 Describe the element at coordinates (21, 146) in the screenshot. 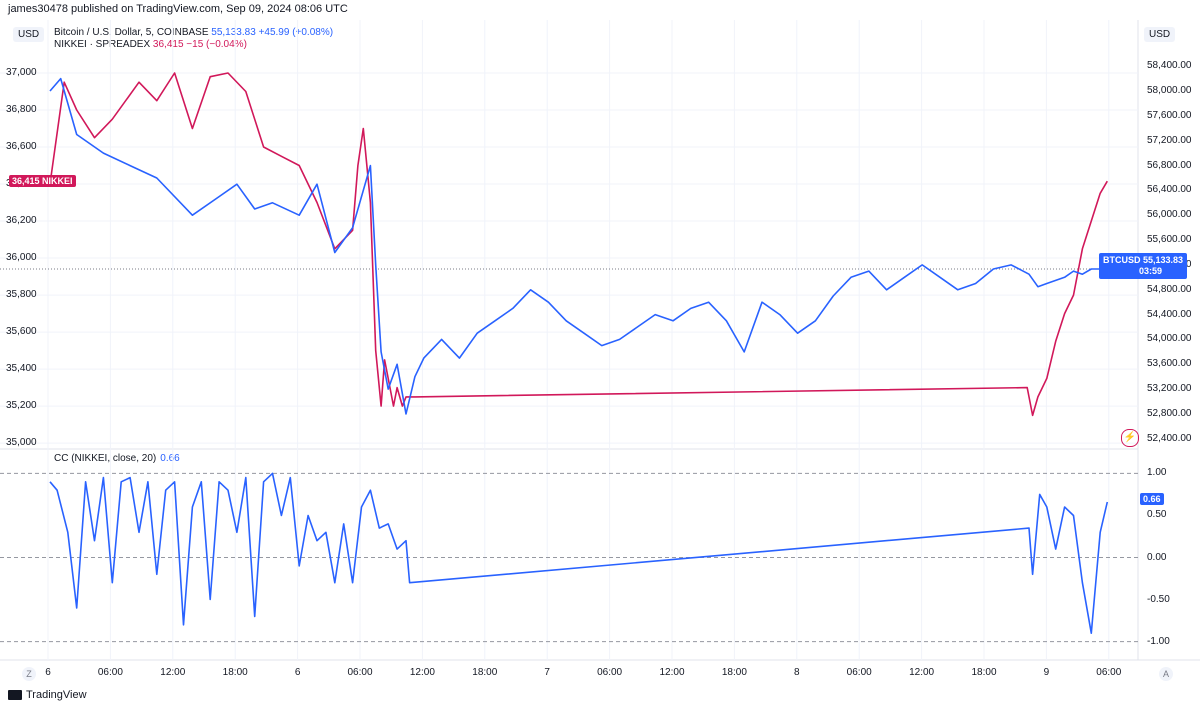

I see `left-axis-tick: 36,600` at that location.